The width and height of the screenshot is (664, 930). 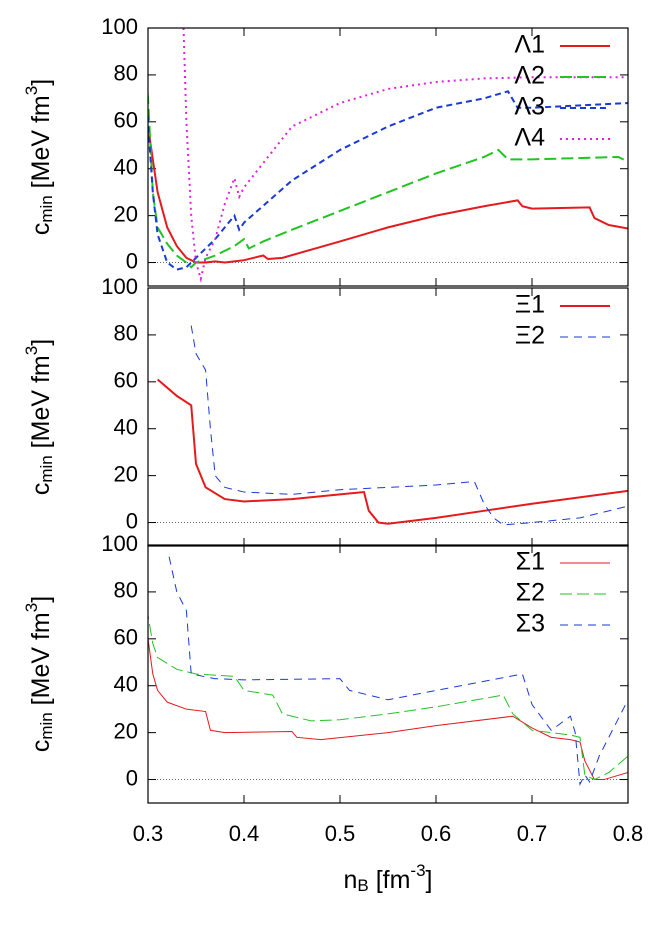 What do you see at coordinates (628, 833) in the screenshot?
I see `x-tick-label: 0.8` at bounding box center [628, 833].